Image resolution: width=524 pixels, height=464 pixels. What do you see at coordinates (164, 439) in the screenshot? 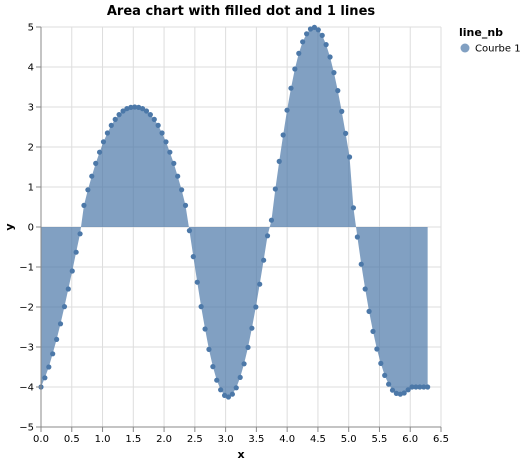
I see `x-tick-label: 2.0` at bounding box center [164, 439].